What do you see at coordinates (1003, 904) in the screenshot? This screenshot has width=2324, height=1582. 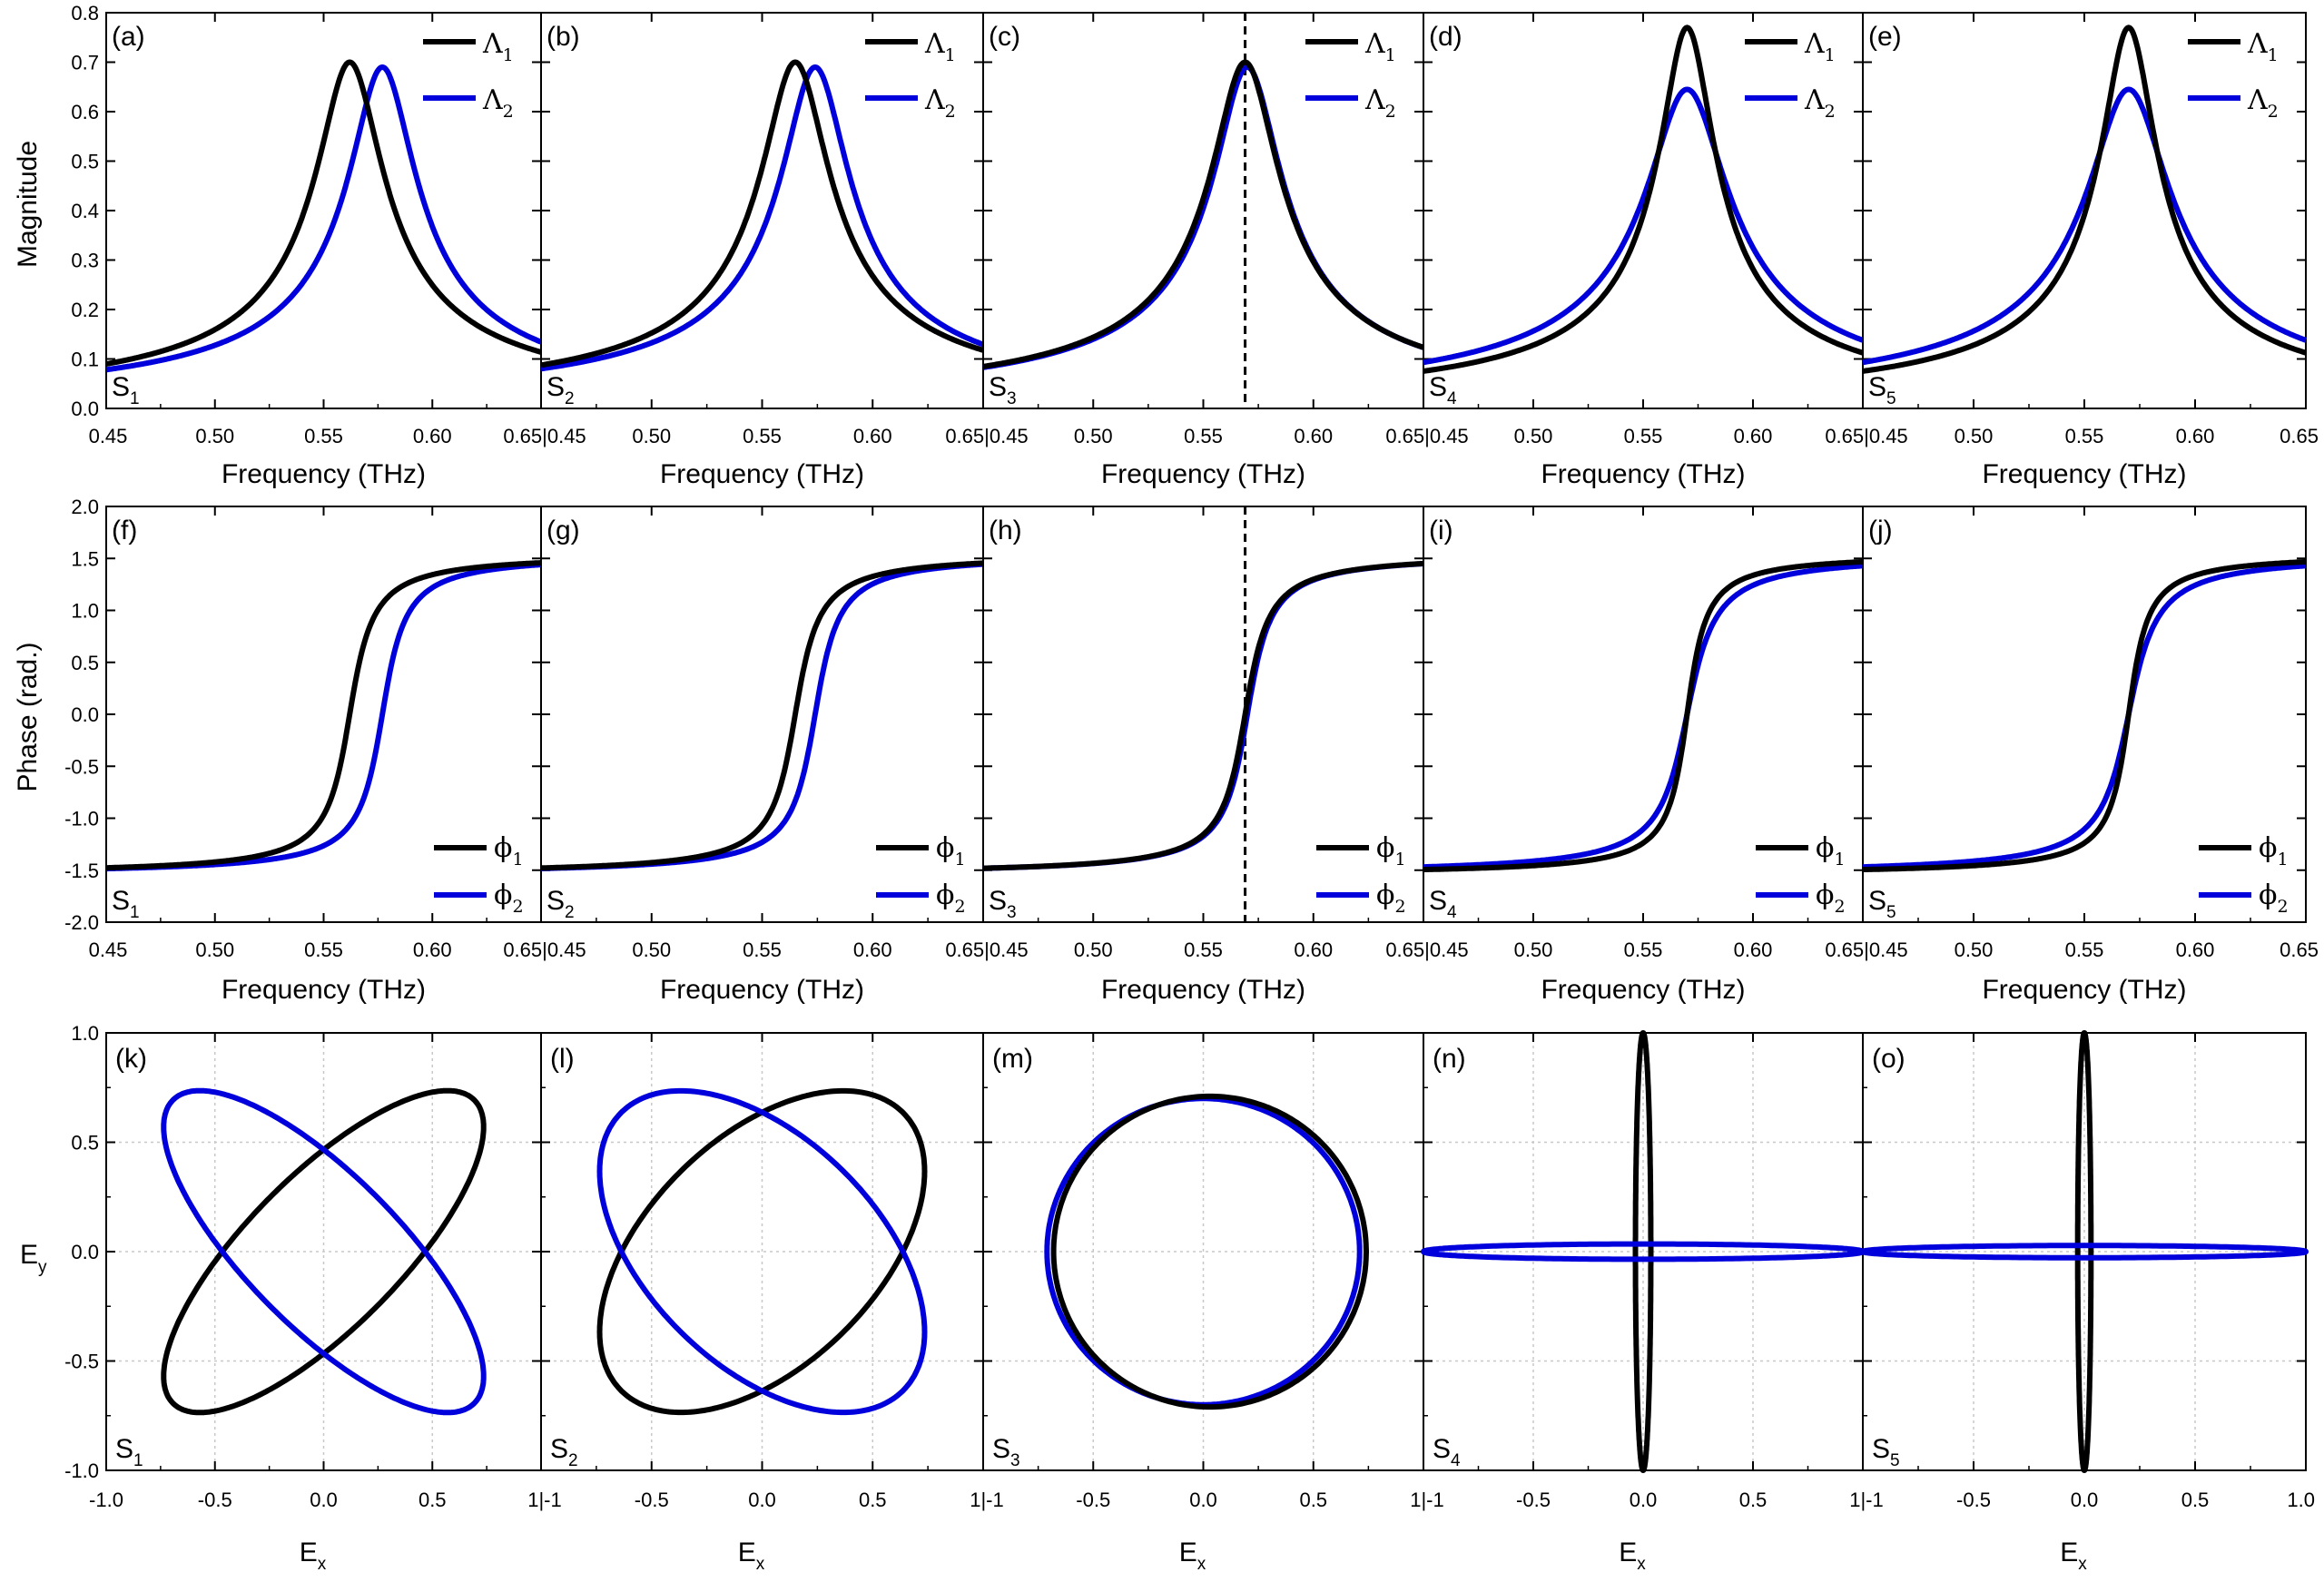 I see `sample-label: S3` at bounding box center [1003, 904].